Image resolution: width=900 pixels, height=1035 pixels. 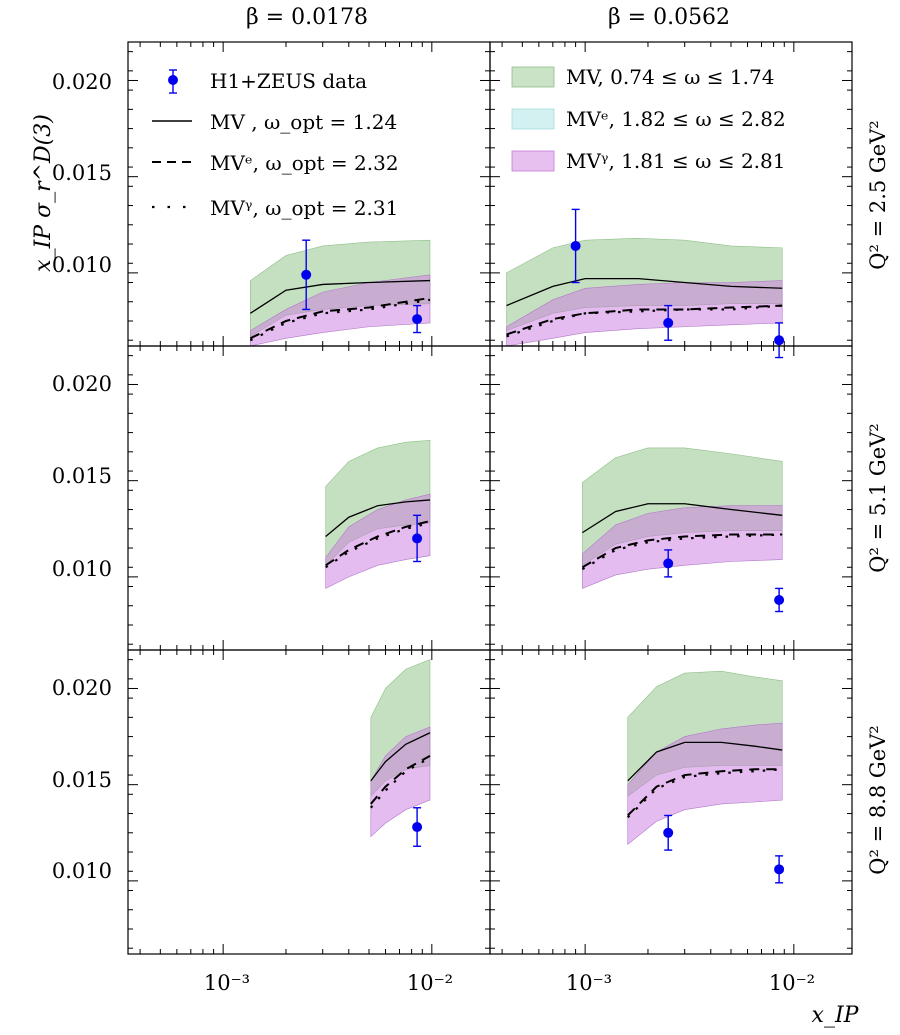 I want to click on ytick-label-row3-015: 0.015, so click(x=82, y=780).